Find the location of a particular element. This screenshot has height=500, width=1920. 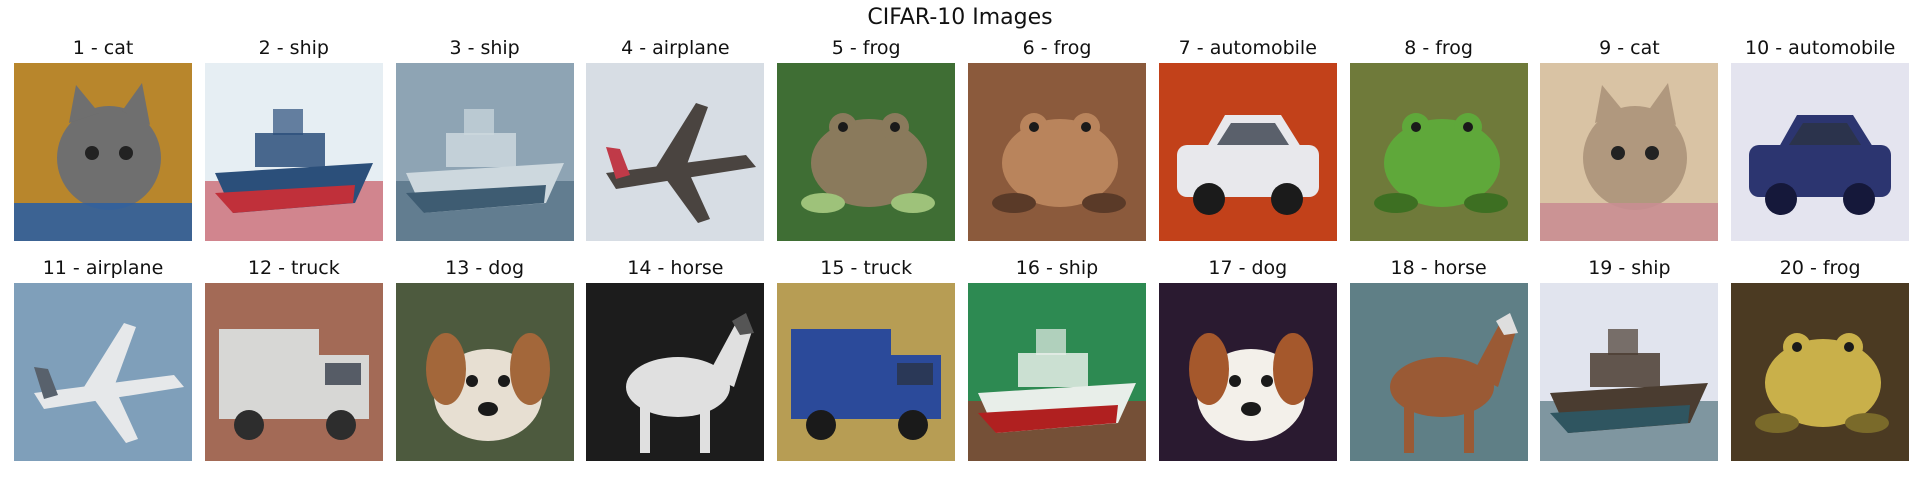

image-tile: 3 - ship is located at coordinates (484, 138).